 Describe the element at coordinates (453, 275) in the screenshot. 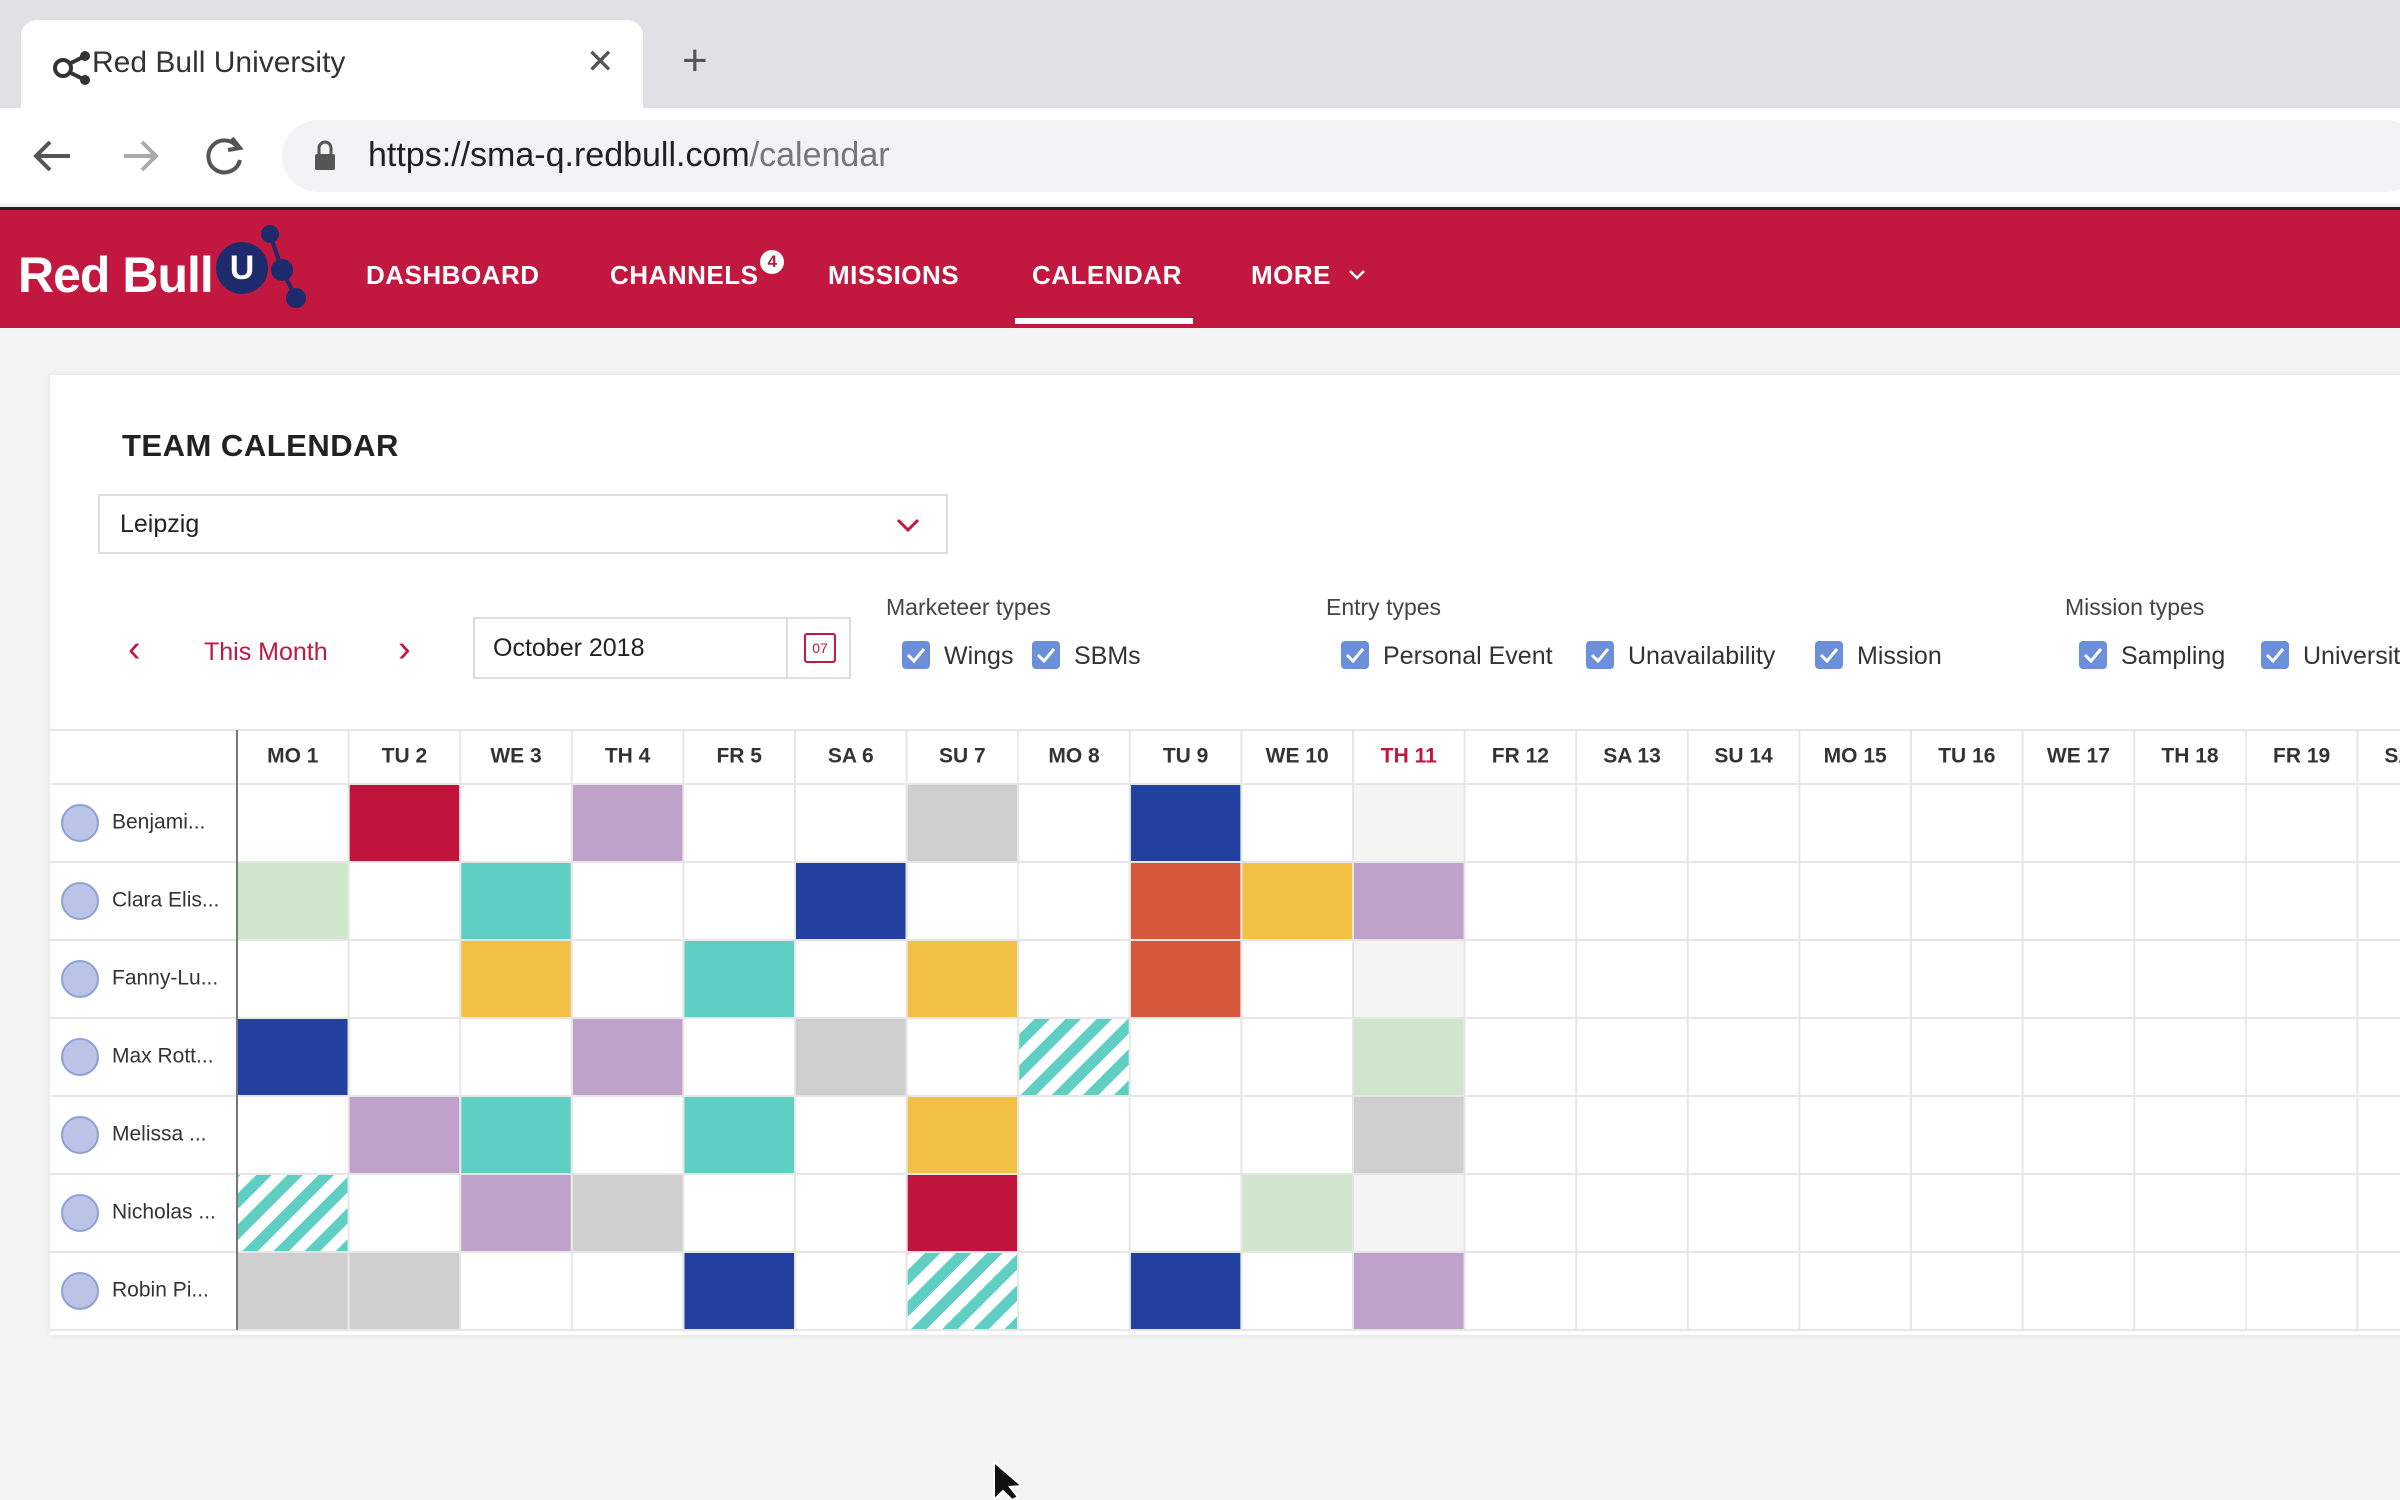

I see `nav-item: DASHBOARD` at that location.